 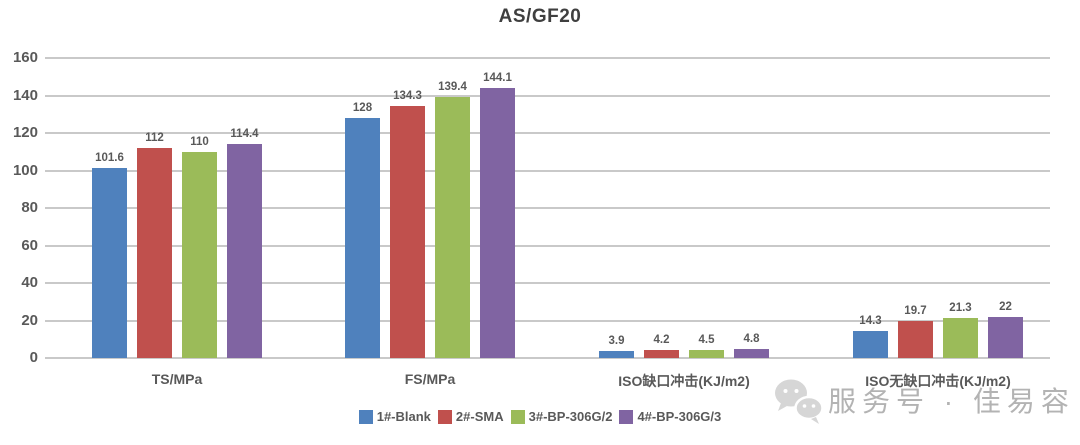 What do you see at coordinates (33, 357) in the screenshot?
I see `y-axis-tick-label: 0` at bounding box center [33, 357].